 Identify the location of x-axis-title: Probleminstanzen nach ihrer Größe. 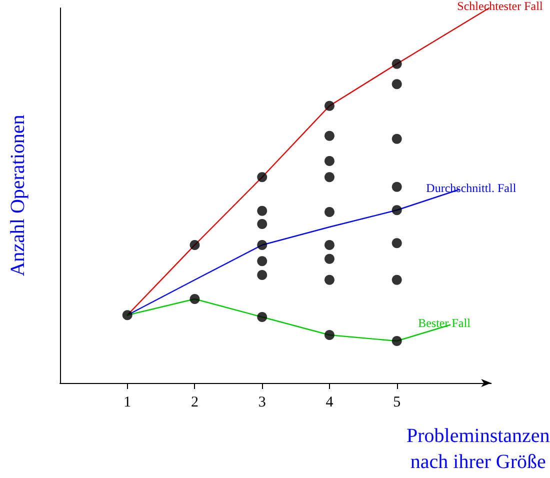
(478, 449).